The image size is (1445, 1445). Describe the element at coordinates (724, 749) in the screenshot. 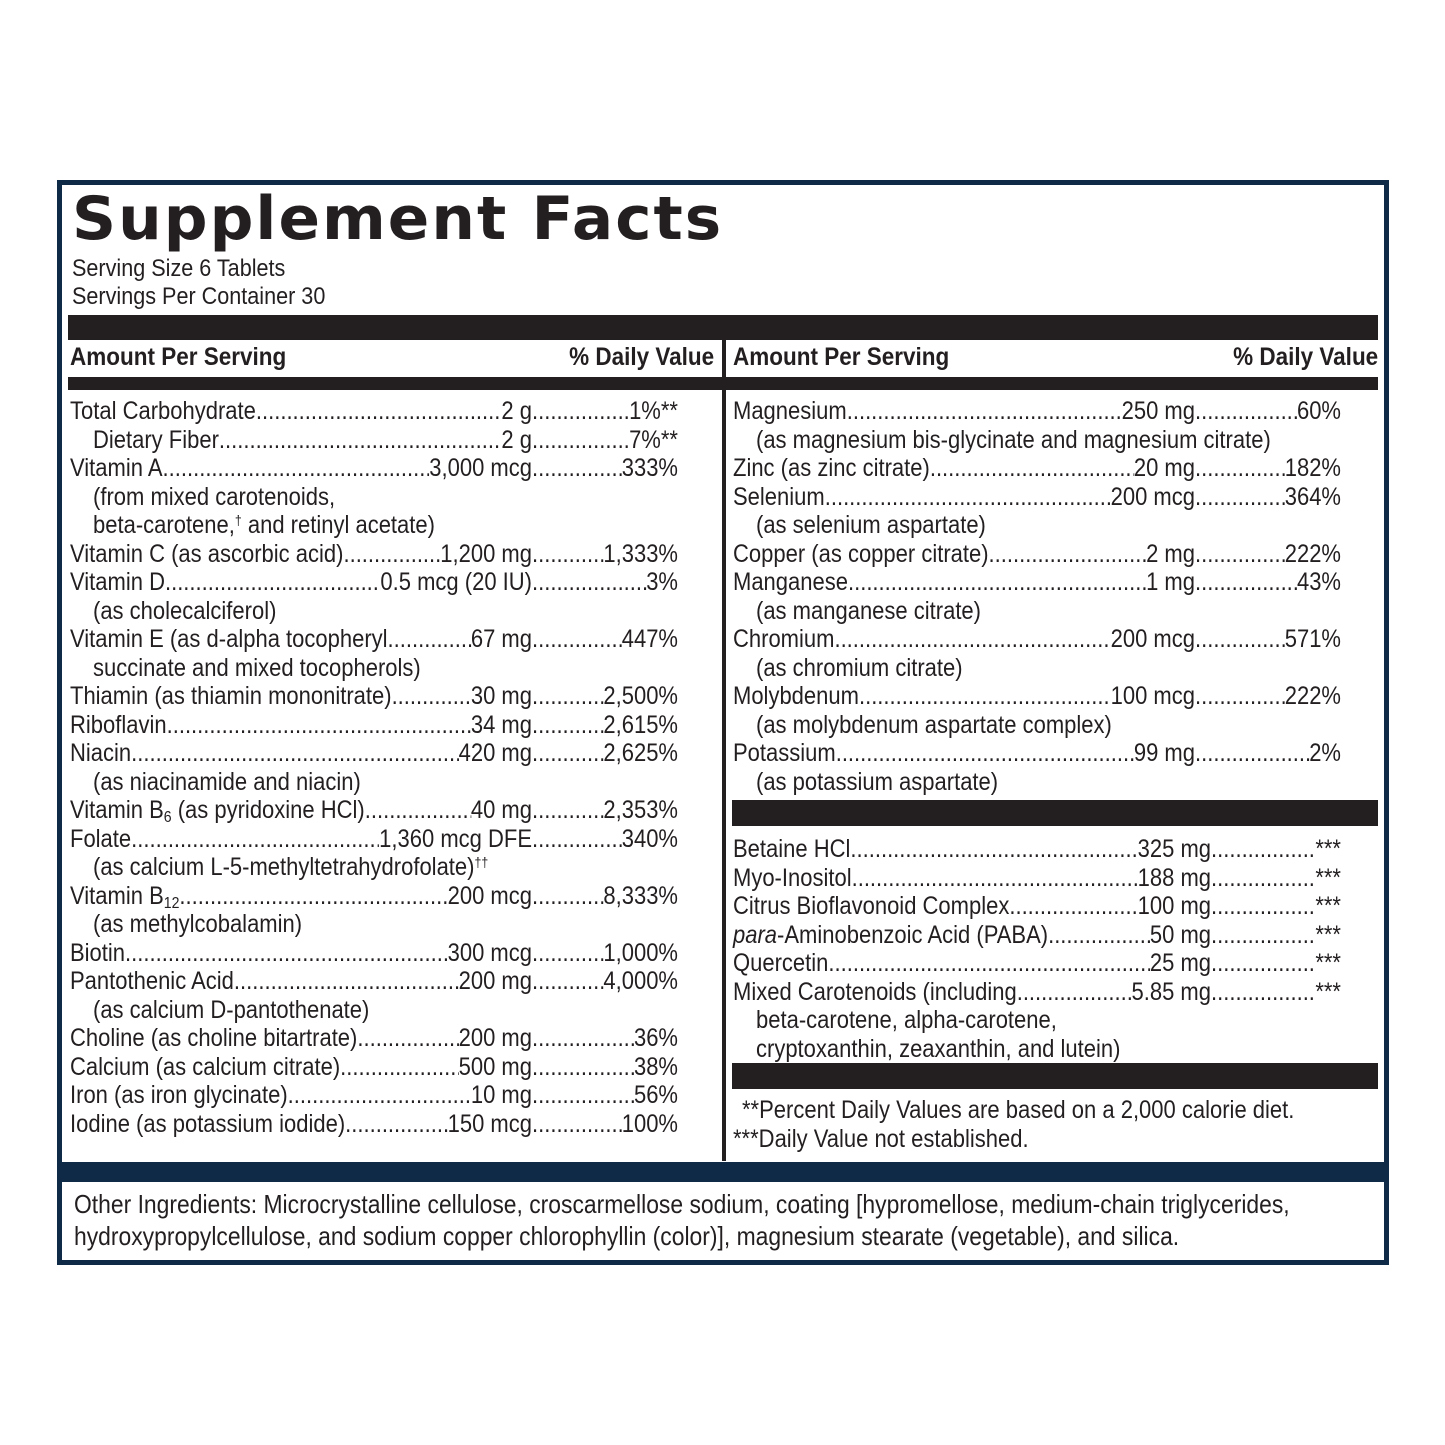

I see `column-divider` at that location.